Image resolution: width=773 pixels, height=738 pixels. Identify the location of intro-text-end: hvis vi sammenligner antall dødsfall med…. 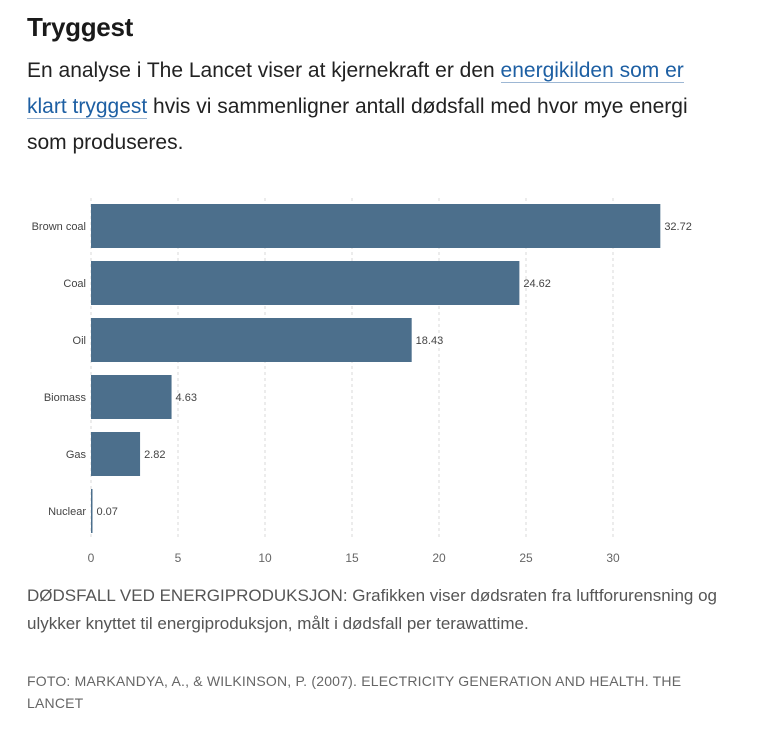
(357, 124).